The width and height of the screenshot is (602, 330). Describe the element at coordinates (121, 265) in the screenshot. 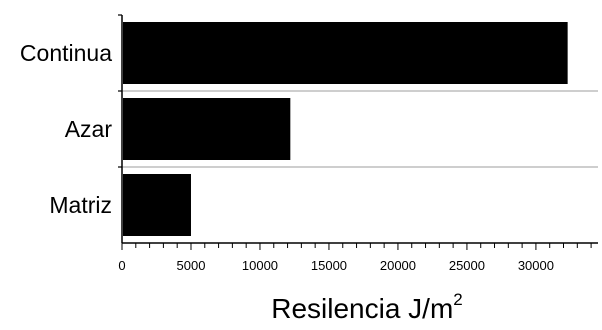

I see `x-tick-label-0: 0` at that location.